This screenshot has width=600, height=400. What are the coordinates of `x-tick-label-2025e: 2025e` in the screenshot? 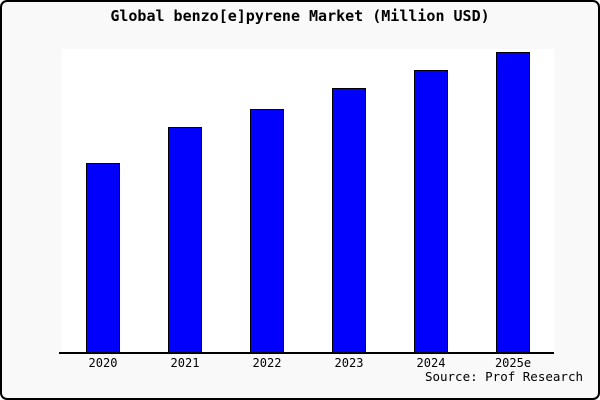 It's located at (513, 363).